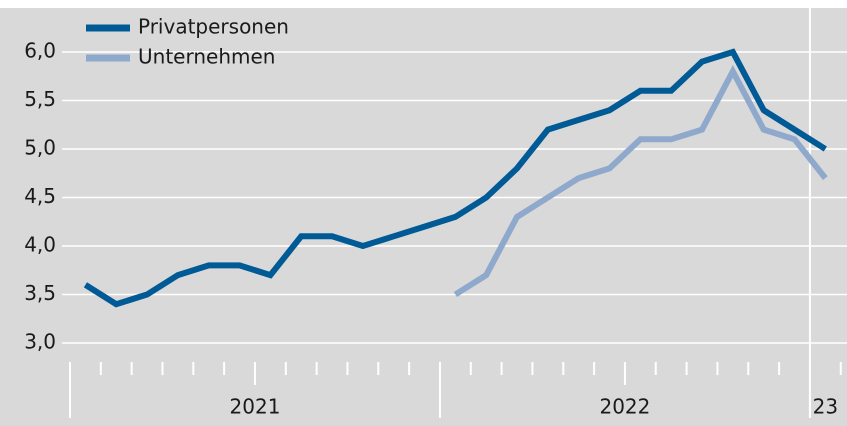  Describe the element at coordinates (40, 342) in the screenshot. I see `y-tick-label: 3,0` at that location.